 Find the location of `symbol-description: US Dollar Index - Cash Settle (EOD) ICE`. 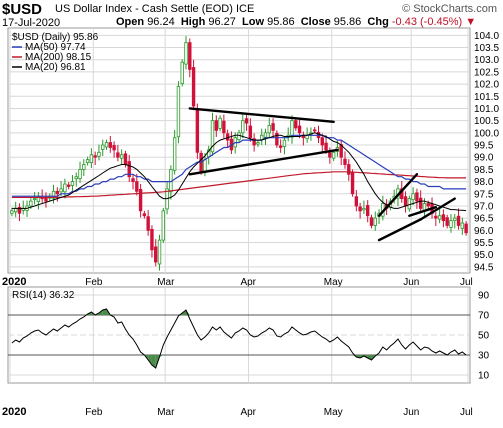

symbol-description: US Dollar Index - Cash Settle (EOD) ICE is located at coordinates (154, 9).